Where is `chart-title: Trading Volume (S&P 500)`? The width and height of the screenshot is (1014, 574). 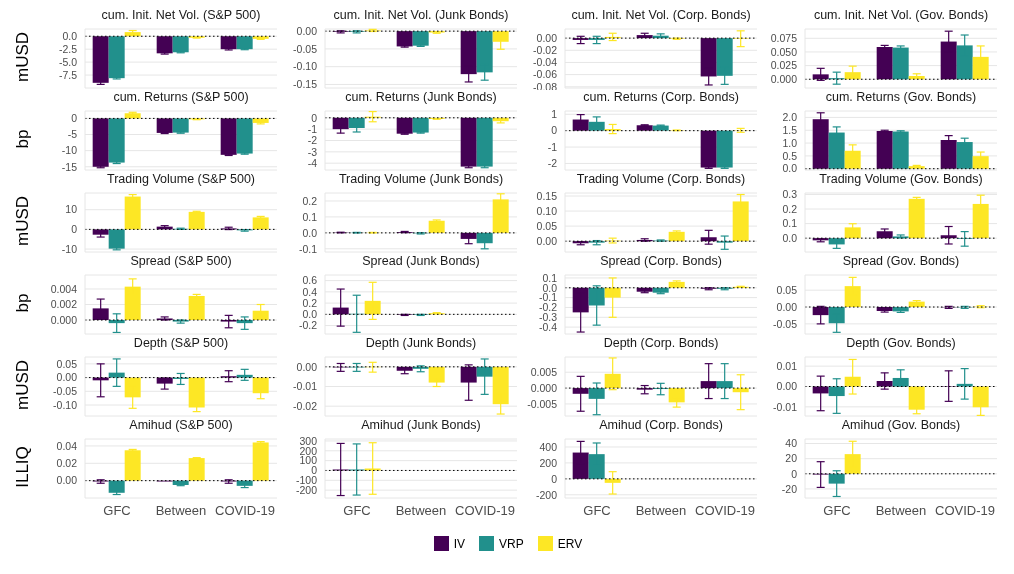 chart-title: Trading Volume (S&P 500) is located at coordinates (181, 180).